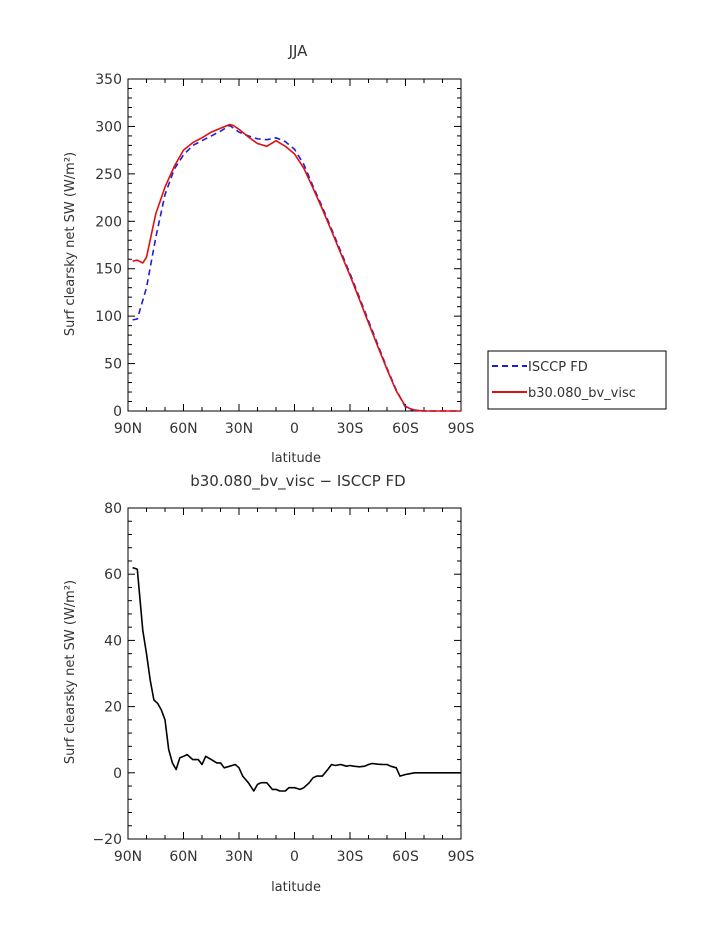 The height and width of the screenshot is (935, 723). What do you see at coordinates (239, 857) in the screenshot?
I see `bottom-x-tick-label: 30N` at bounding box center [239, 857].